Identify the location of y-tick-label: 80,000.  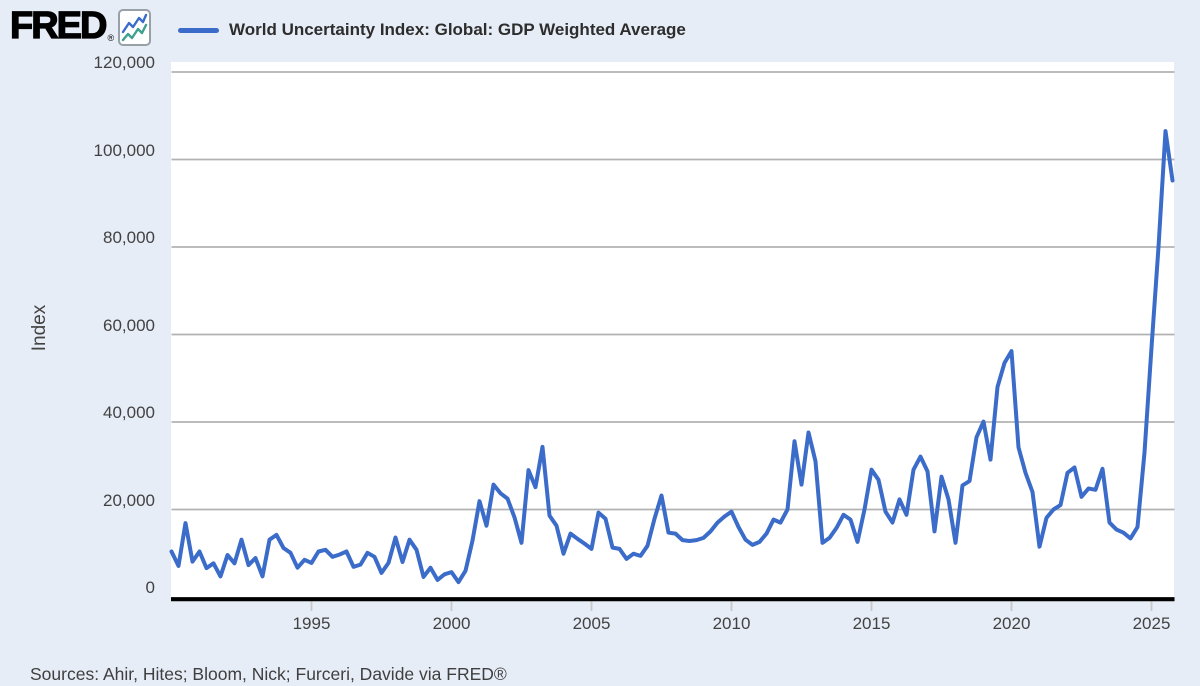
(129, 237).